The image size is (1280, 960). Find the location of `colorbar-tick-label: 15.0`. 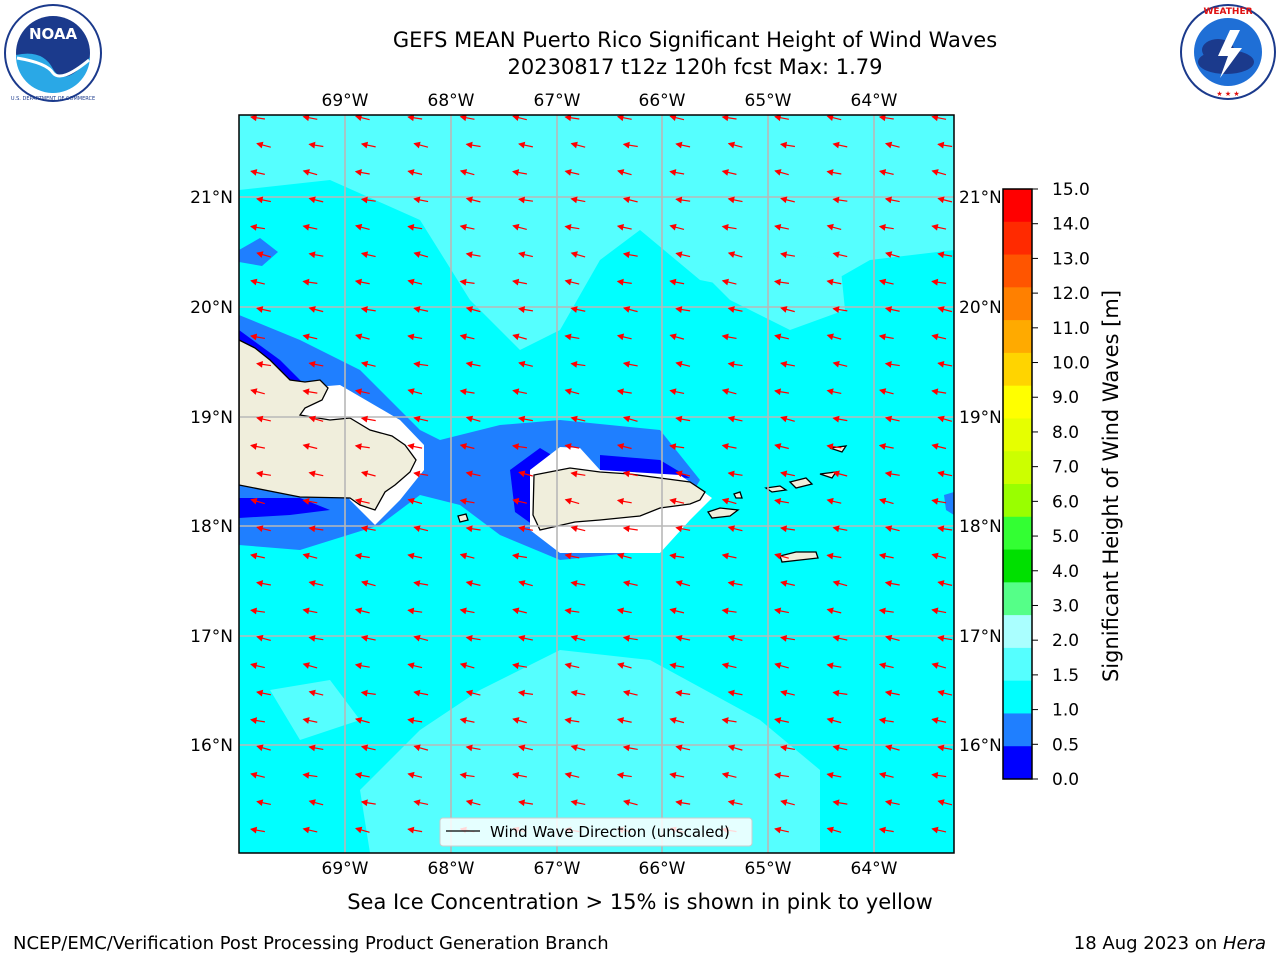

colorbar-tick-label: 15.0 is located at coordinates (1071, 190).